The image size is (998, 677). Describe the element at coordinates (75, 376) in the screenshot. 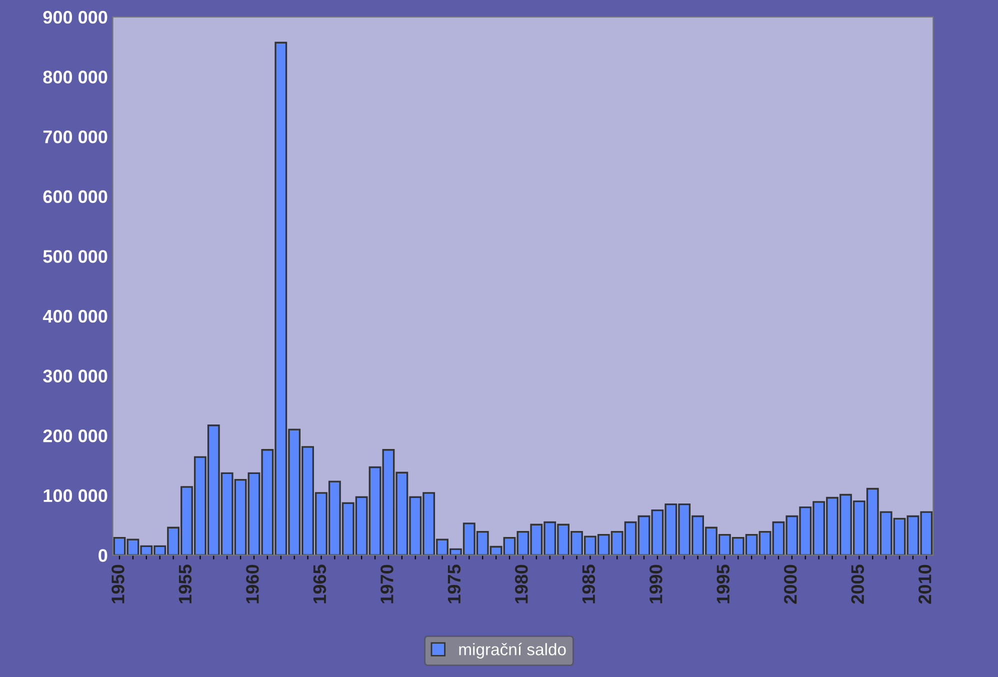

I see `y-tick-label: 300 000` at that location.